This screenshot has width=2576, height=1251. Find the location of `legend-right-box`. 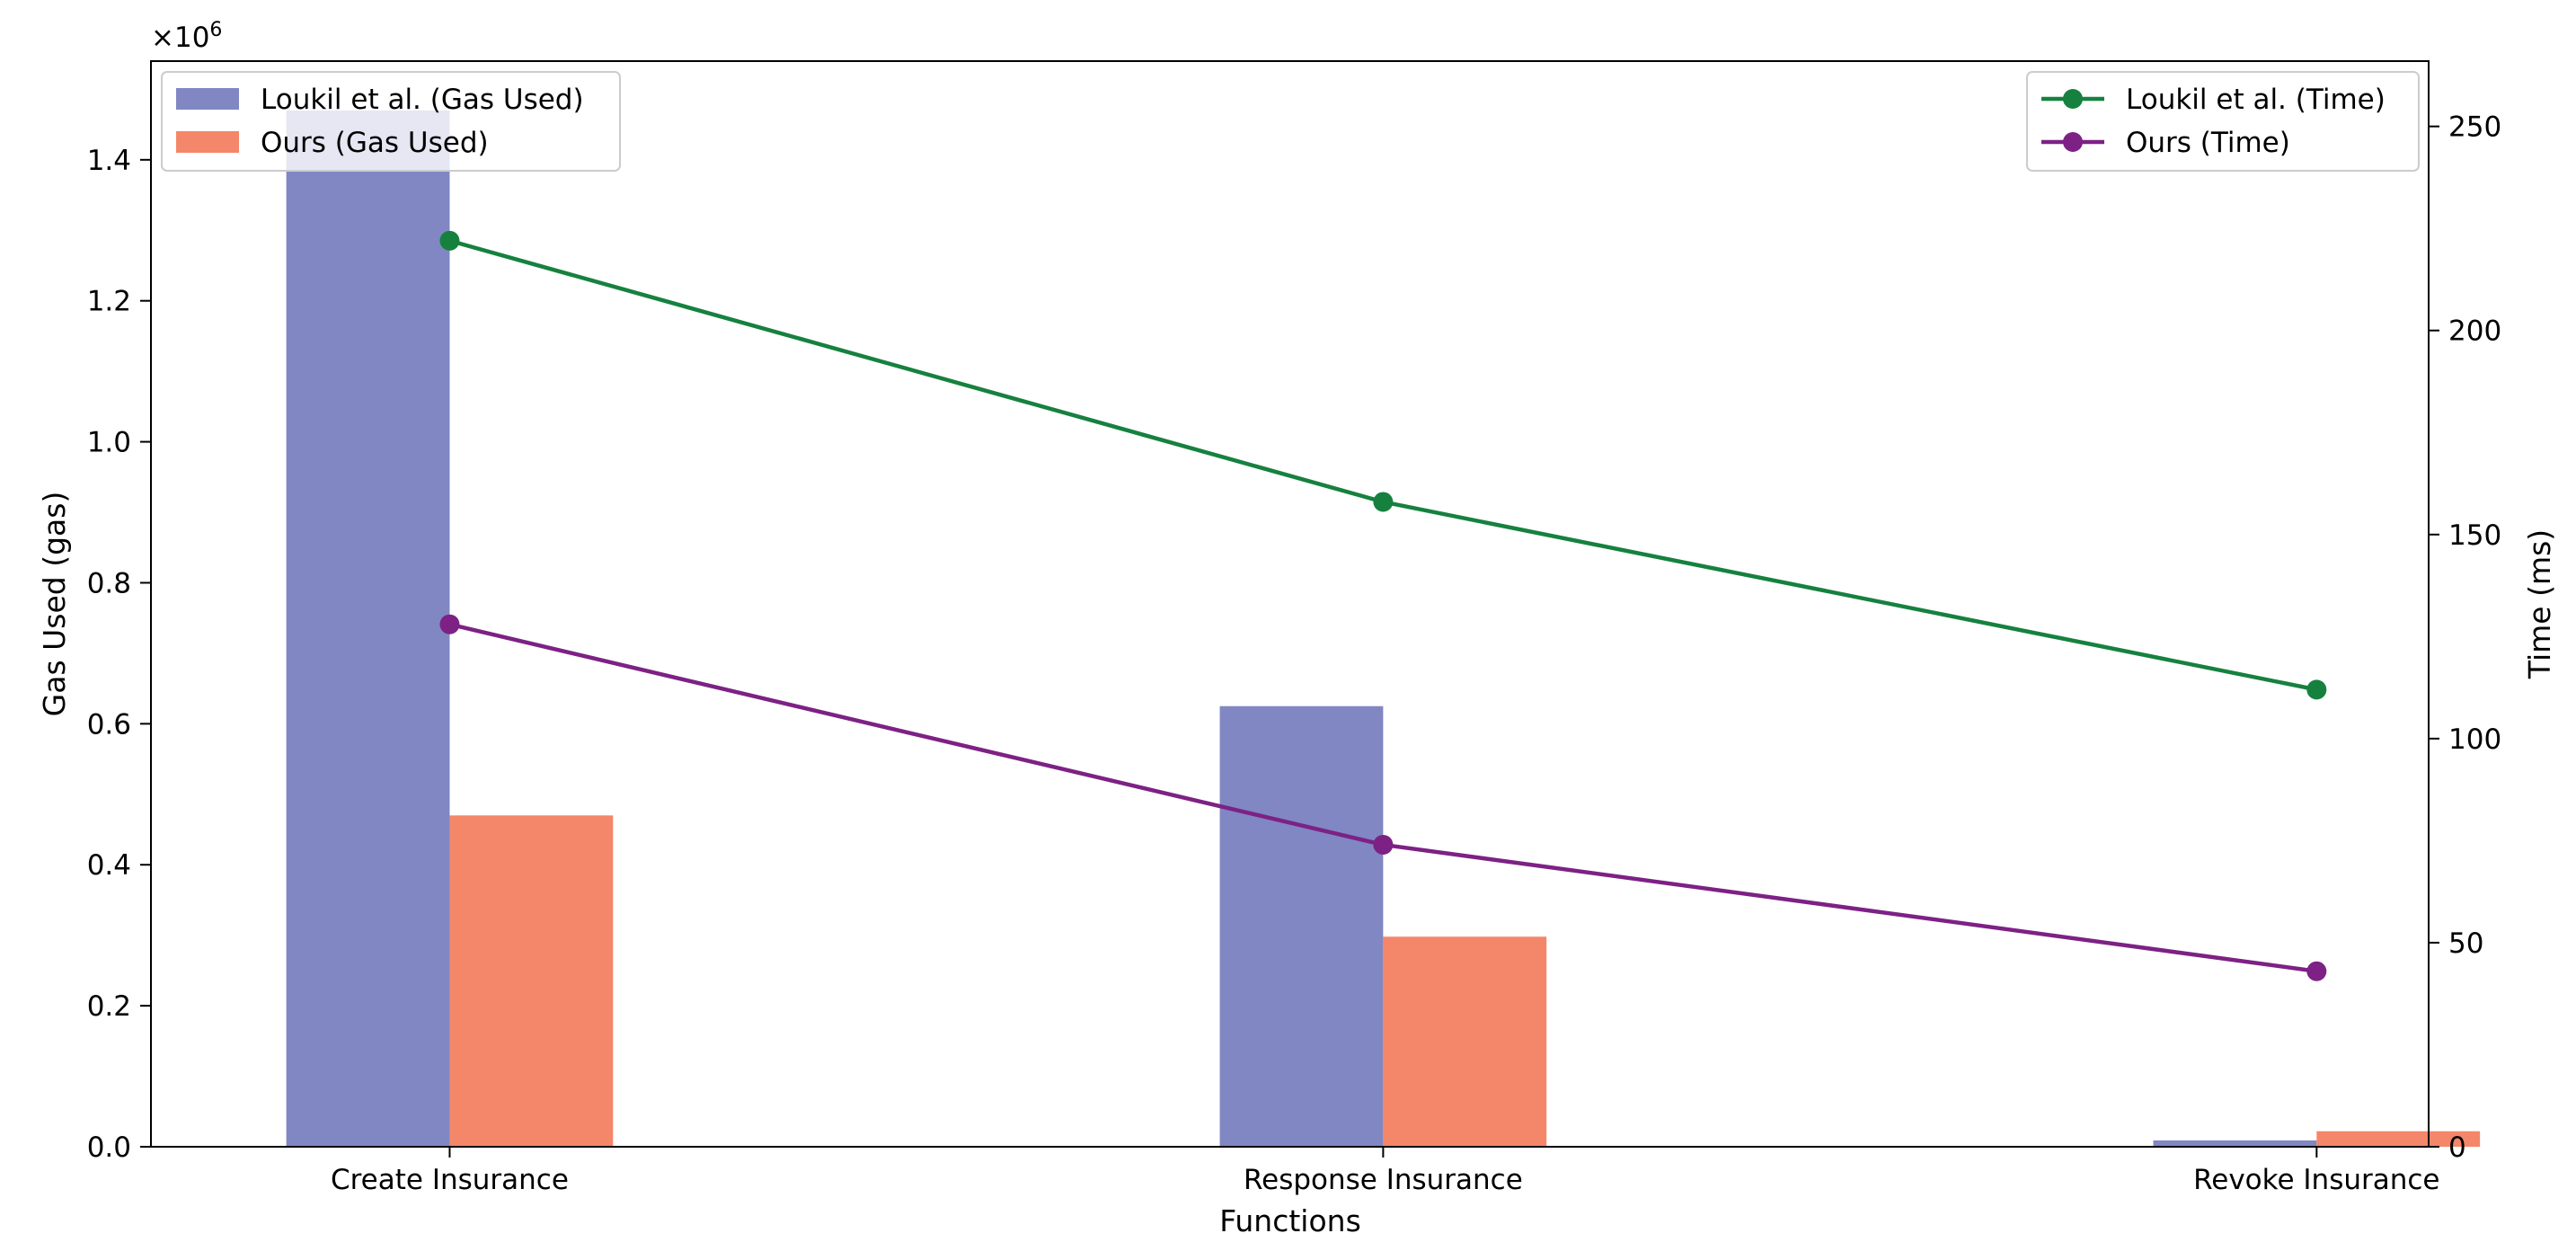

legend-right-box is located at coordinates (2223, 121).